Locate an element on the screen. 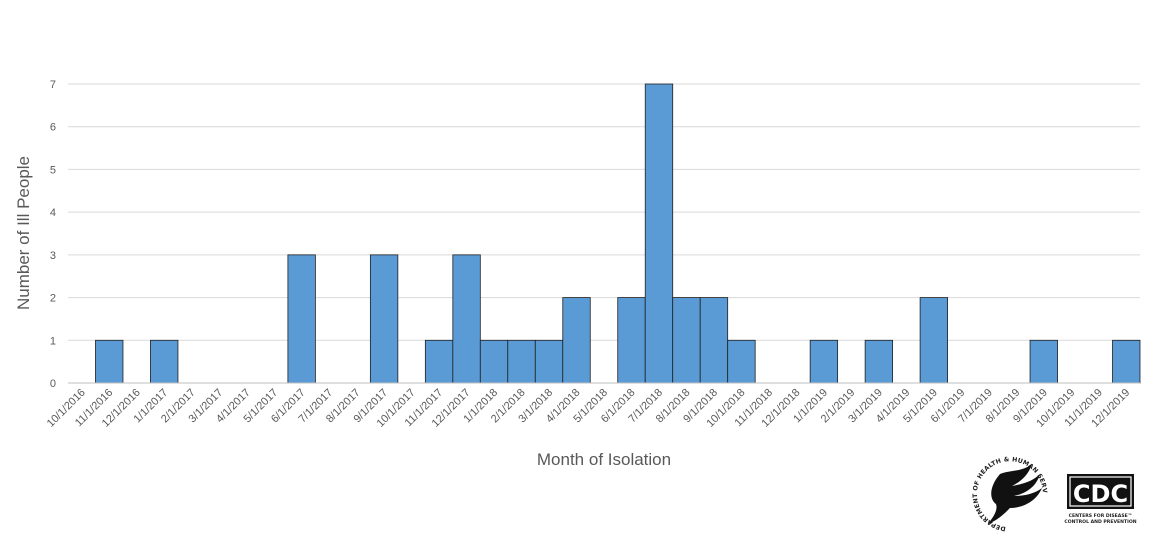 The width and height of the screenshot is (1163, 535). x-axis-title: Month of Isolation is located at coordinates (604, 459).